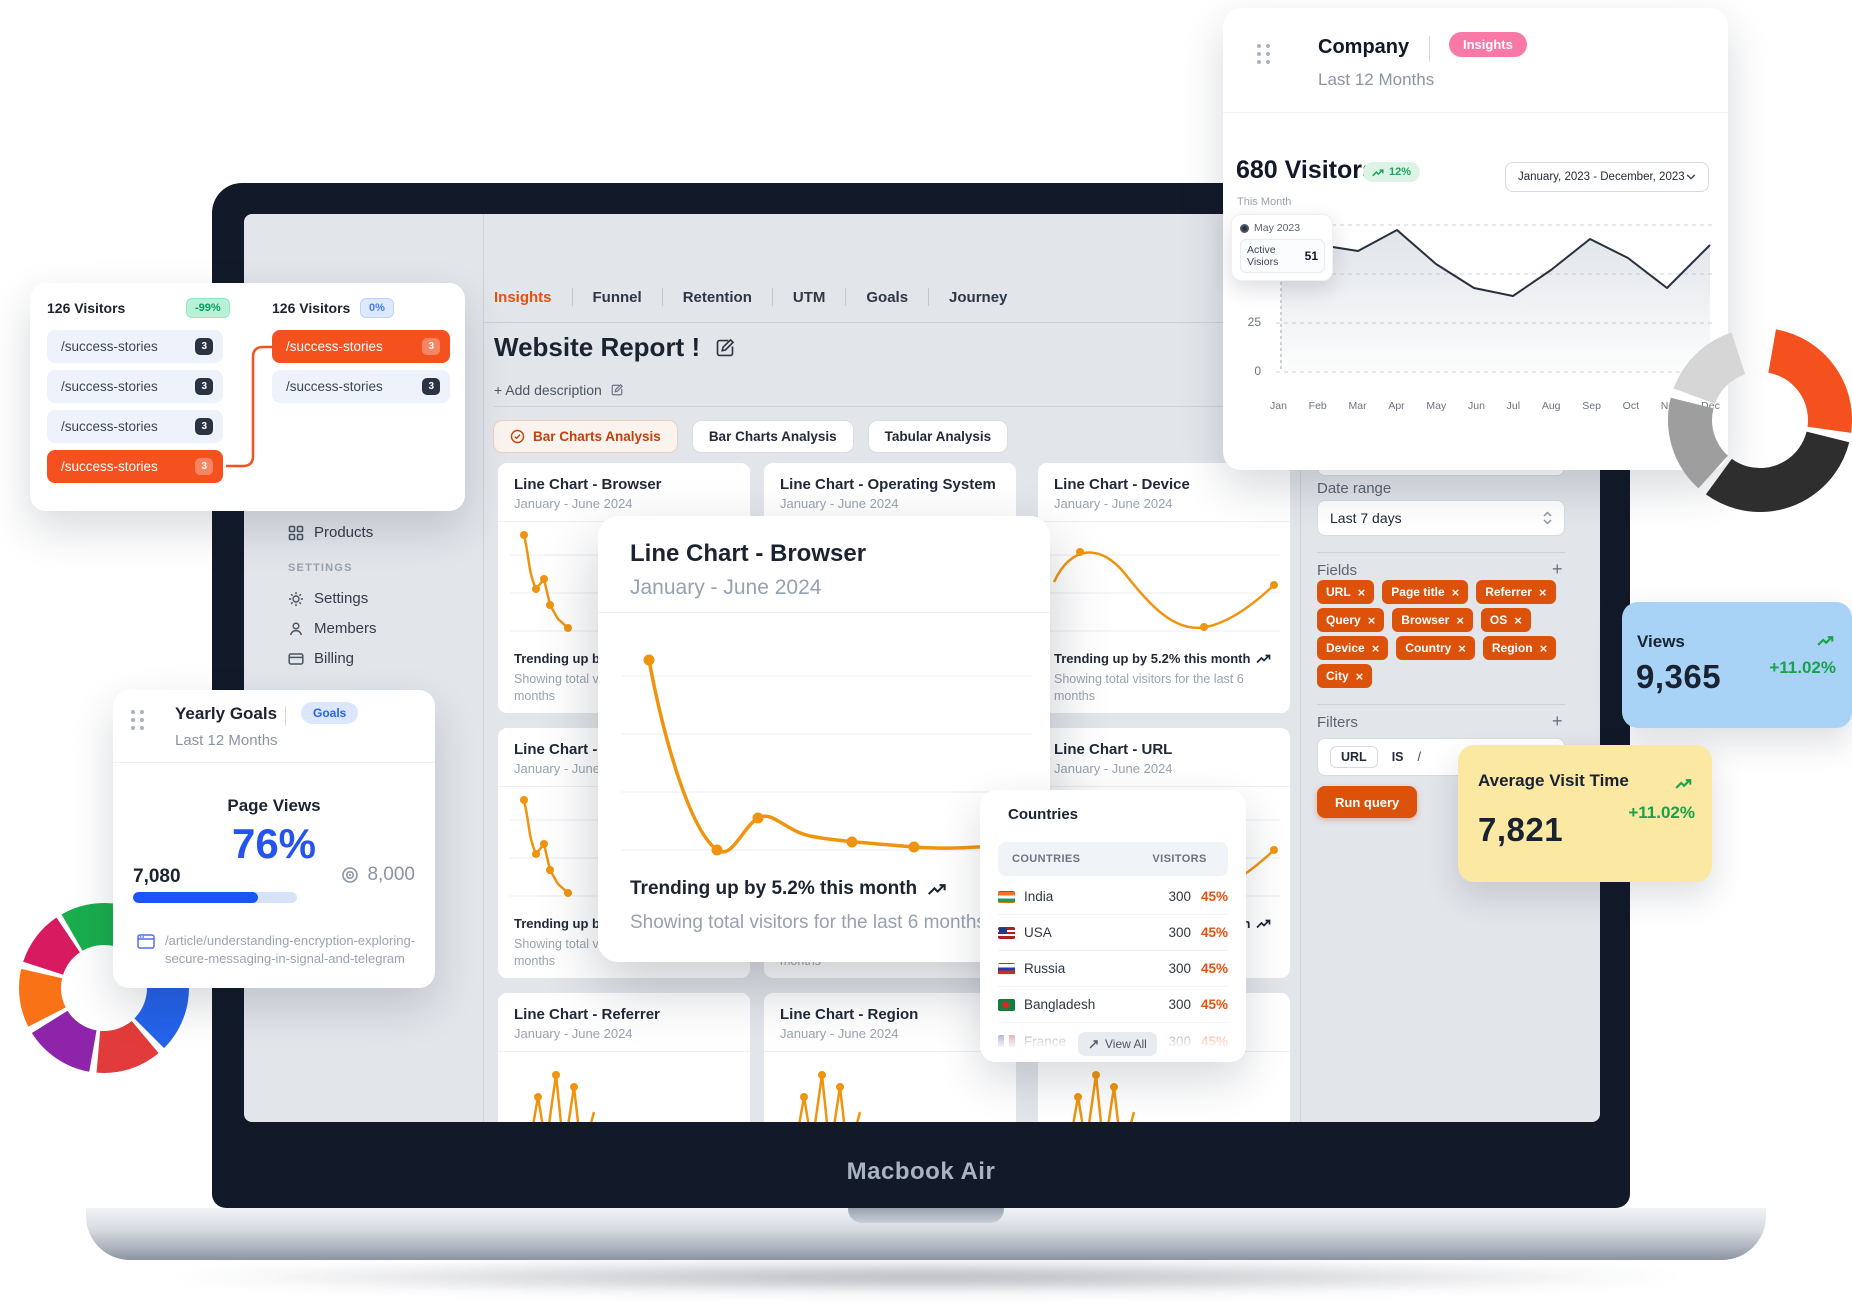 This screenshot has width=1852, height=1315. Describe the element at coordinates (725, 348) in the screenshot. I see `edit-icon` at that location.